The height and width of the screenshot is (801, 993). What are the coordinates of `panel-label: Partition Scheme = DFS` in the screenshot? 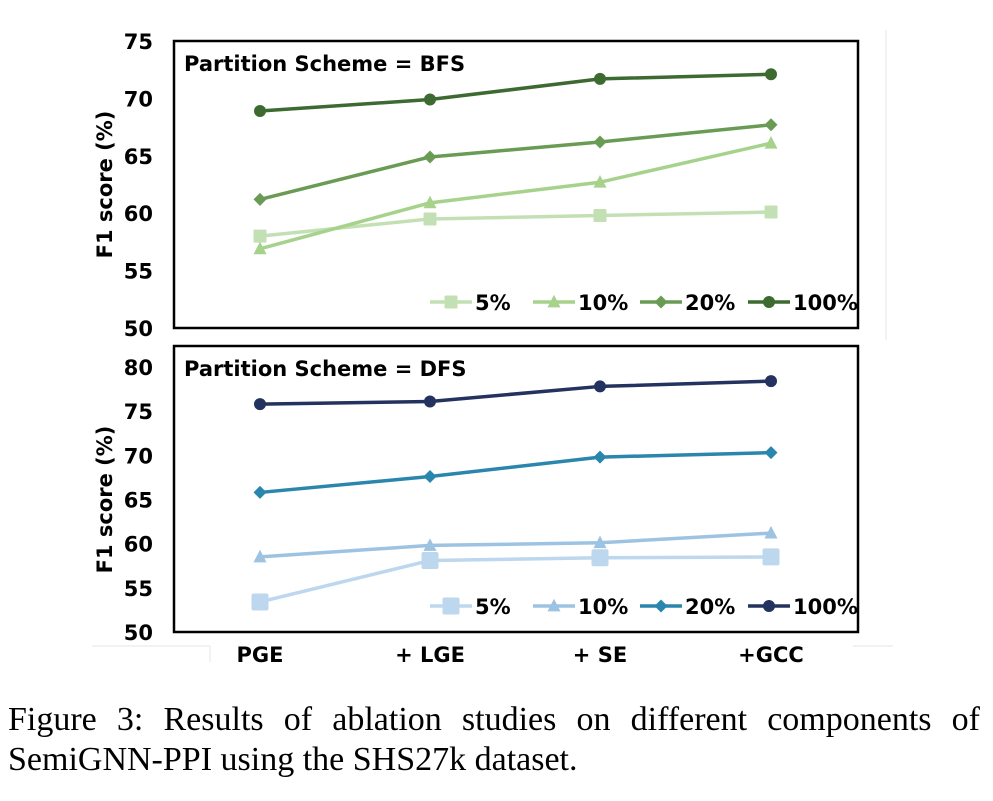 It's located at (325, 369).